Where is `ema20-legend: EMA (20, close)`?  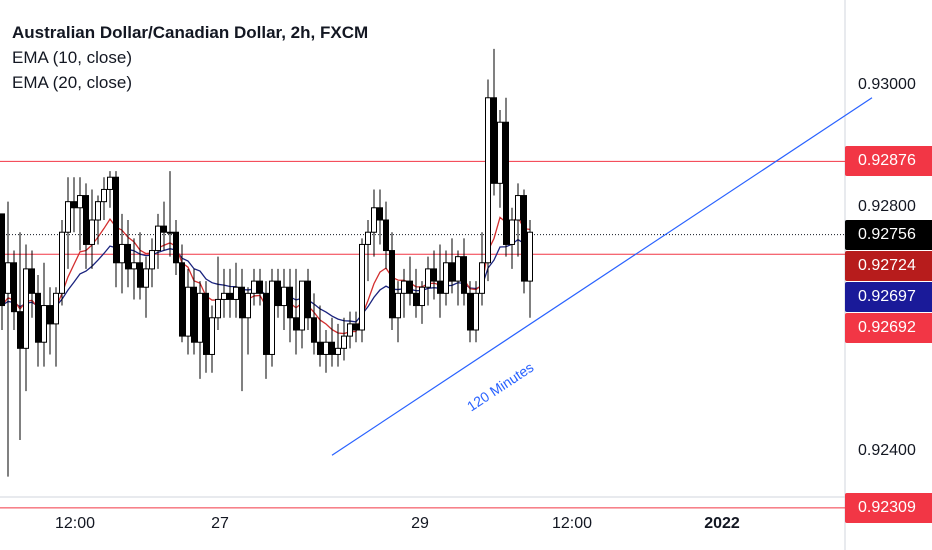
ema20-legend: EMA (20, close) is located at coordinates (72, 82).